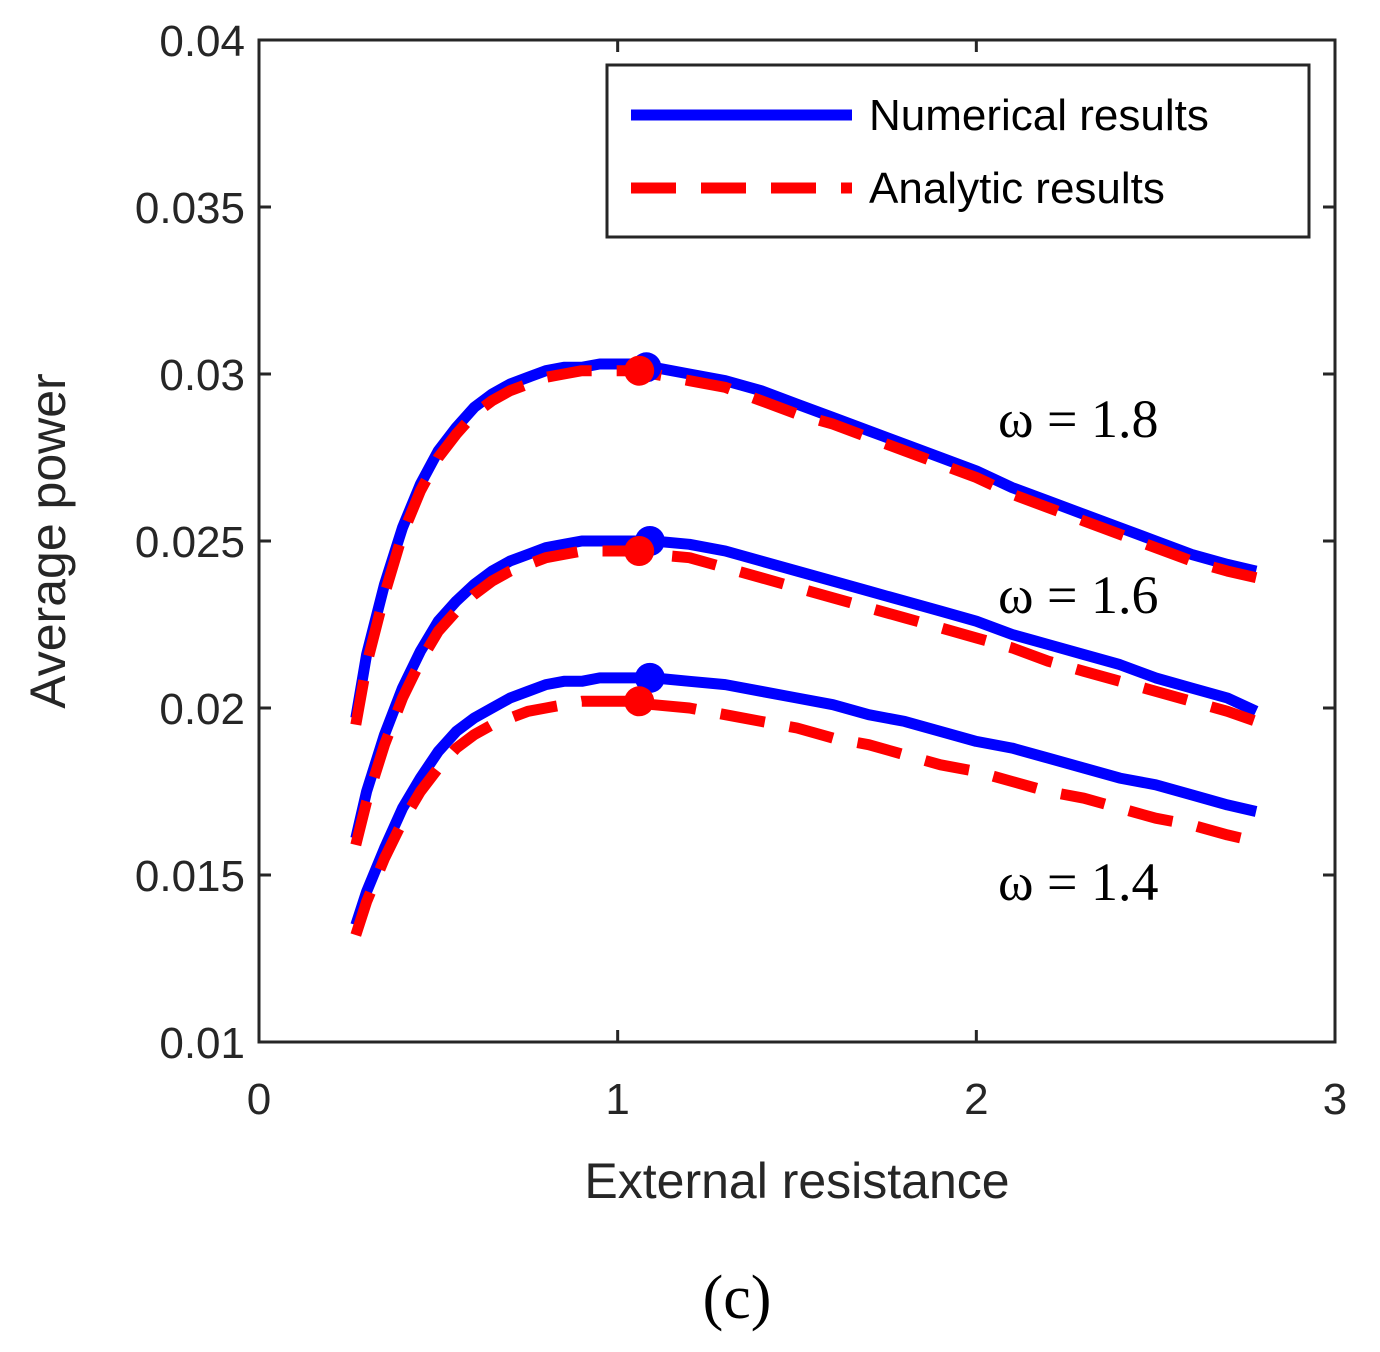  Describe the element at coordinates (190, 542) in the screenshot. I see `y-tick-label: 0.025` at that location.